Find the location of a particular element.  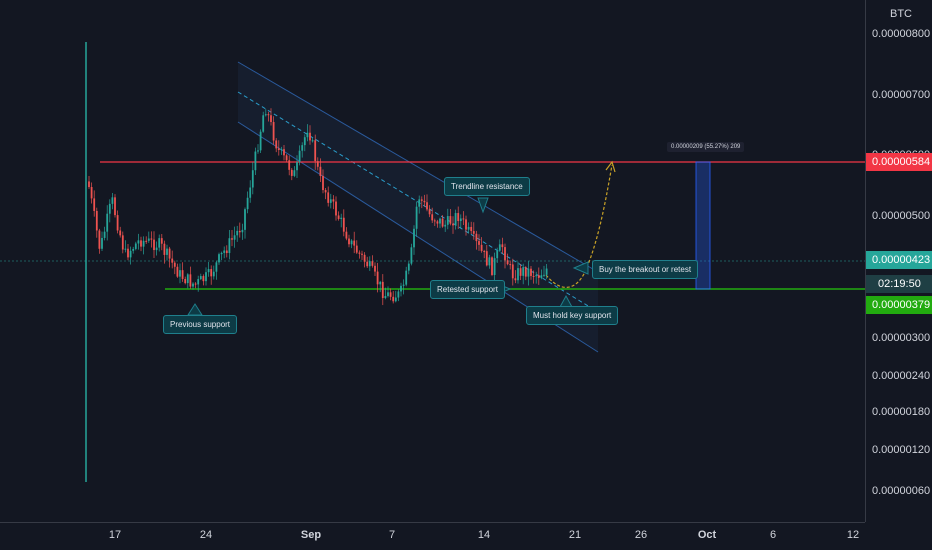

retested-support-callout: Retested support is located at coordinates (467, 289).